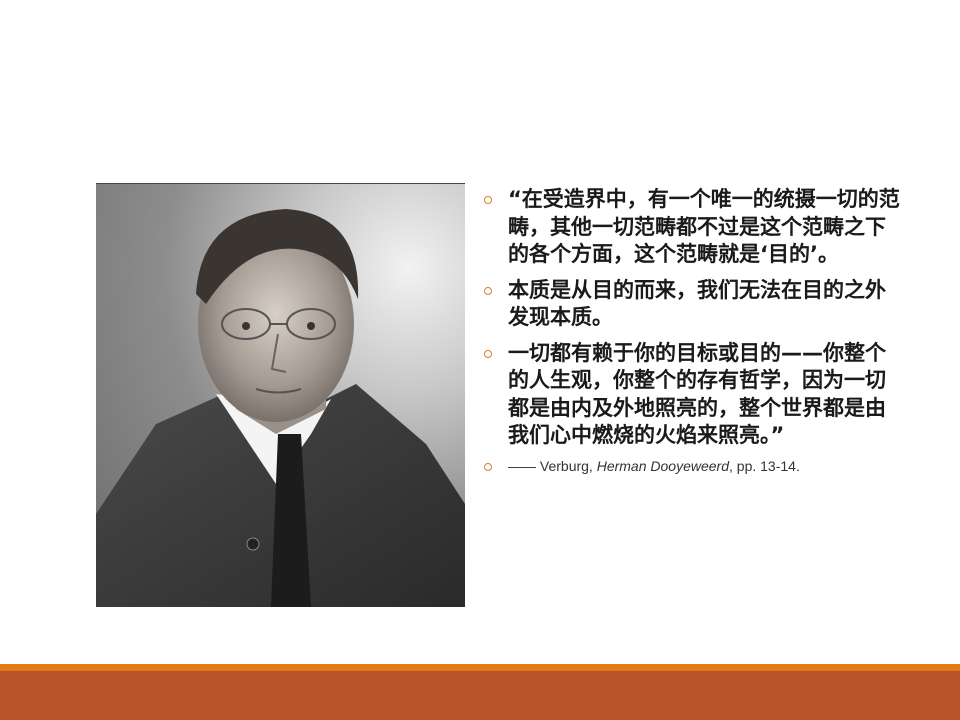 This screenshot has height=720, width=960. What do you see at coordinates (480, 667) in the screenshot?
I see `footer-accent-stripe` at bounding box center [480, 667].